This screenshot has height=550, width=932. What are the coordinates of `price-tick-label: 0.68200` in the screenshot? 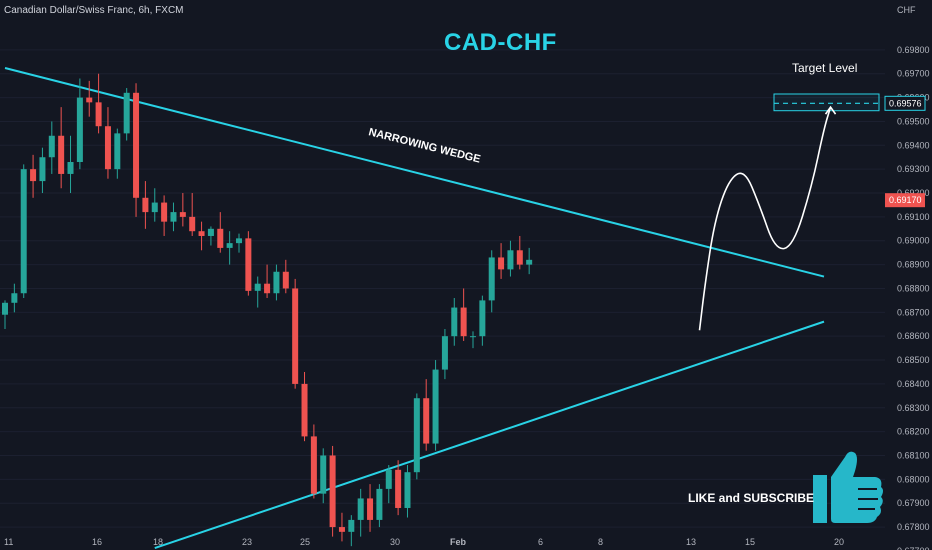 It's located at (913, 432).